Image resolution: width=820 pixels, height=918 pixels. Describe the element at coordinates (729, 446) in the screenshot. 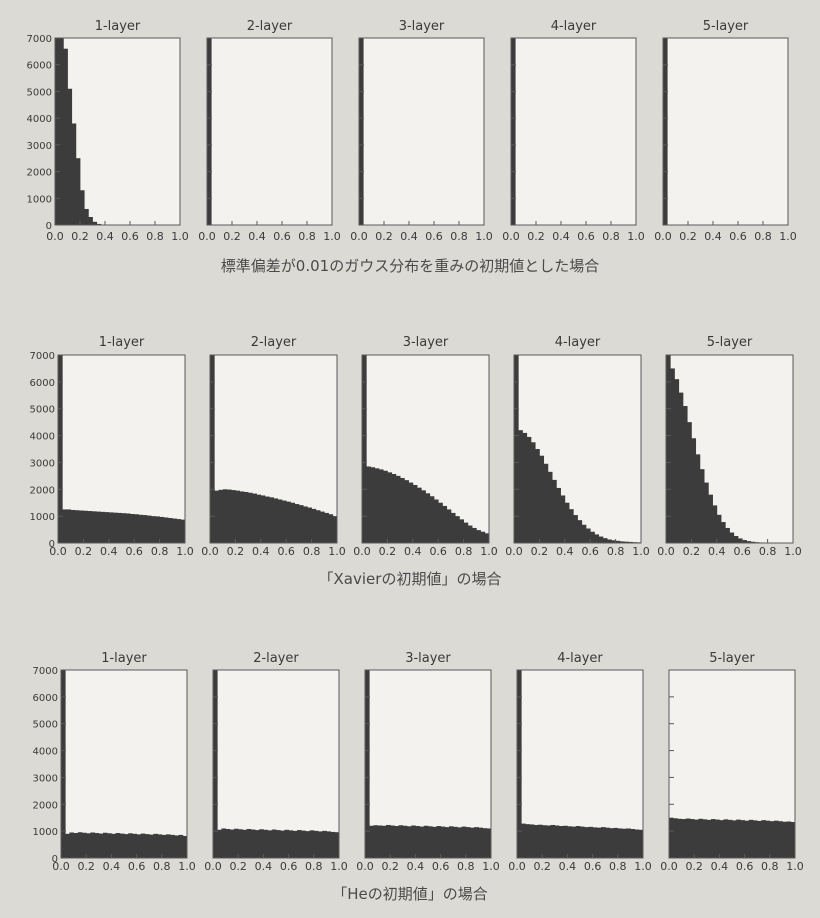

I see `histogram-panel: 5-layer 0.0 0.2 0.4 0.6 0.8 1.0` at that location.